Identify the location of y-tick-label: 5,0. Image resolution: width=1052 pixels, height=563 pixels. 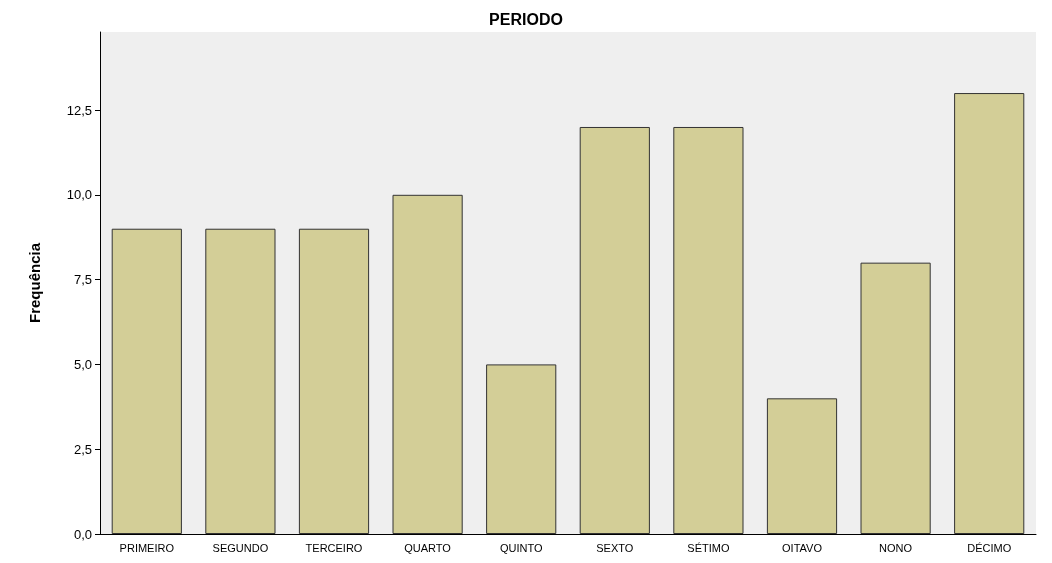
(82, 364).